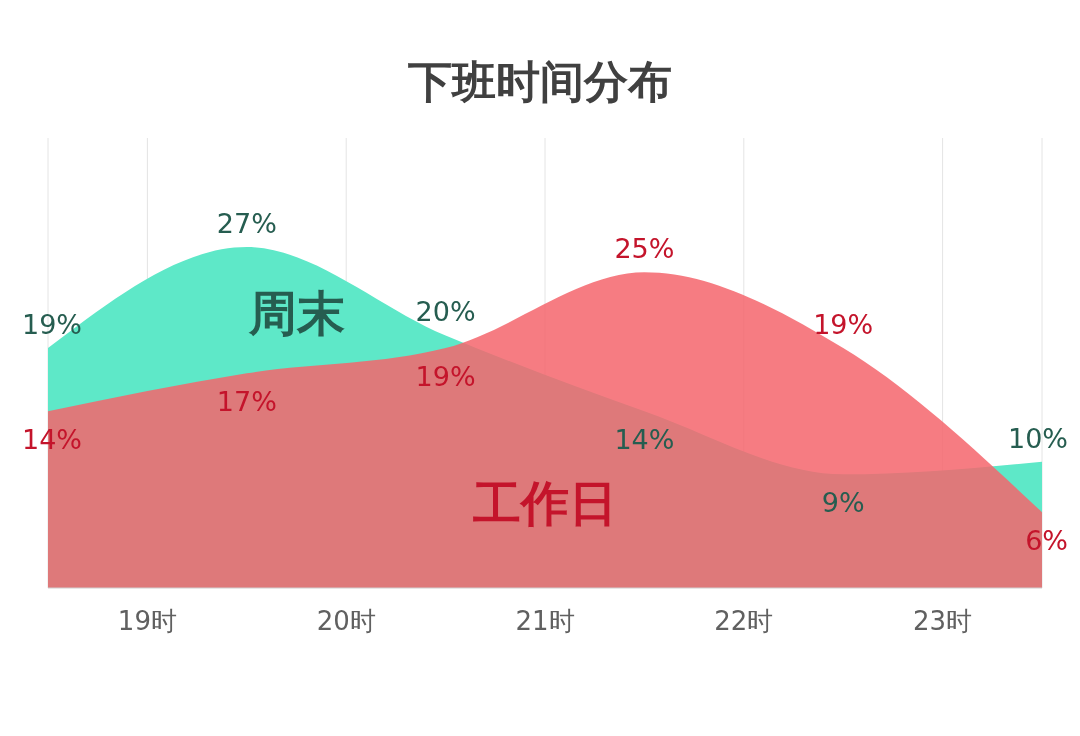 This screenshot has height=736, width=1080. What do you see at coordinates (246, 224) in the screenshot?
I see `data-label: 27%` at bounding box center [246, 224].